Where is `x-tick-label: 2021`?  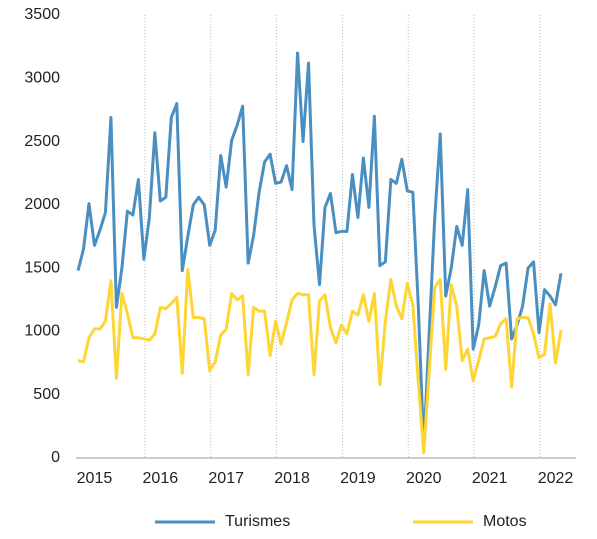 x-tick-label: 2021 is located at coordinates (490, 478).